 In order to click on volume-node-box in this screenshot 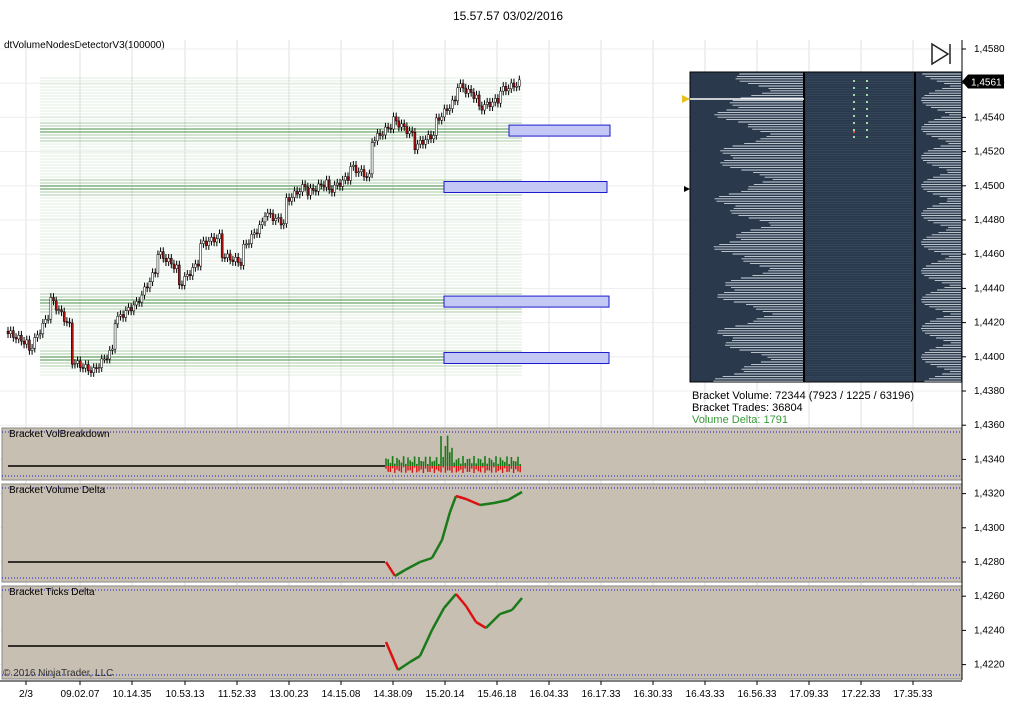, I will do `click(526, 358)`.